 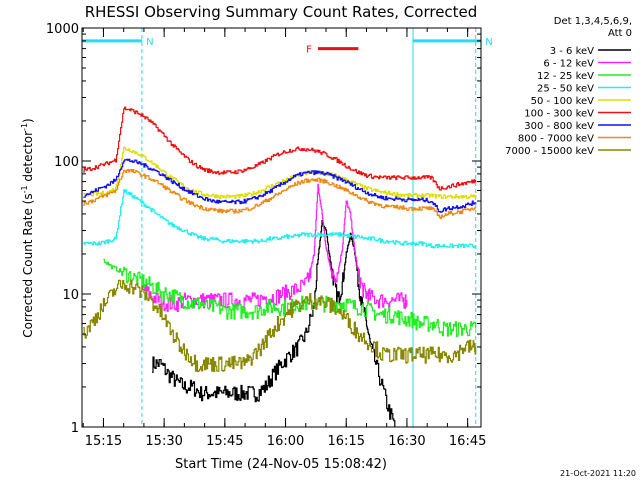 What do you see at coordinates (565, 89) in the screenshot?
I see `legend-label-3: 25 - 50 keV` at bounding box center [565, 89].